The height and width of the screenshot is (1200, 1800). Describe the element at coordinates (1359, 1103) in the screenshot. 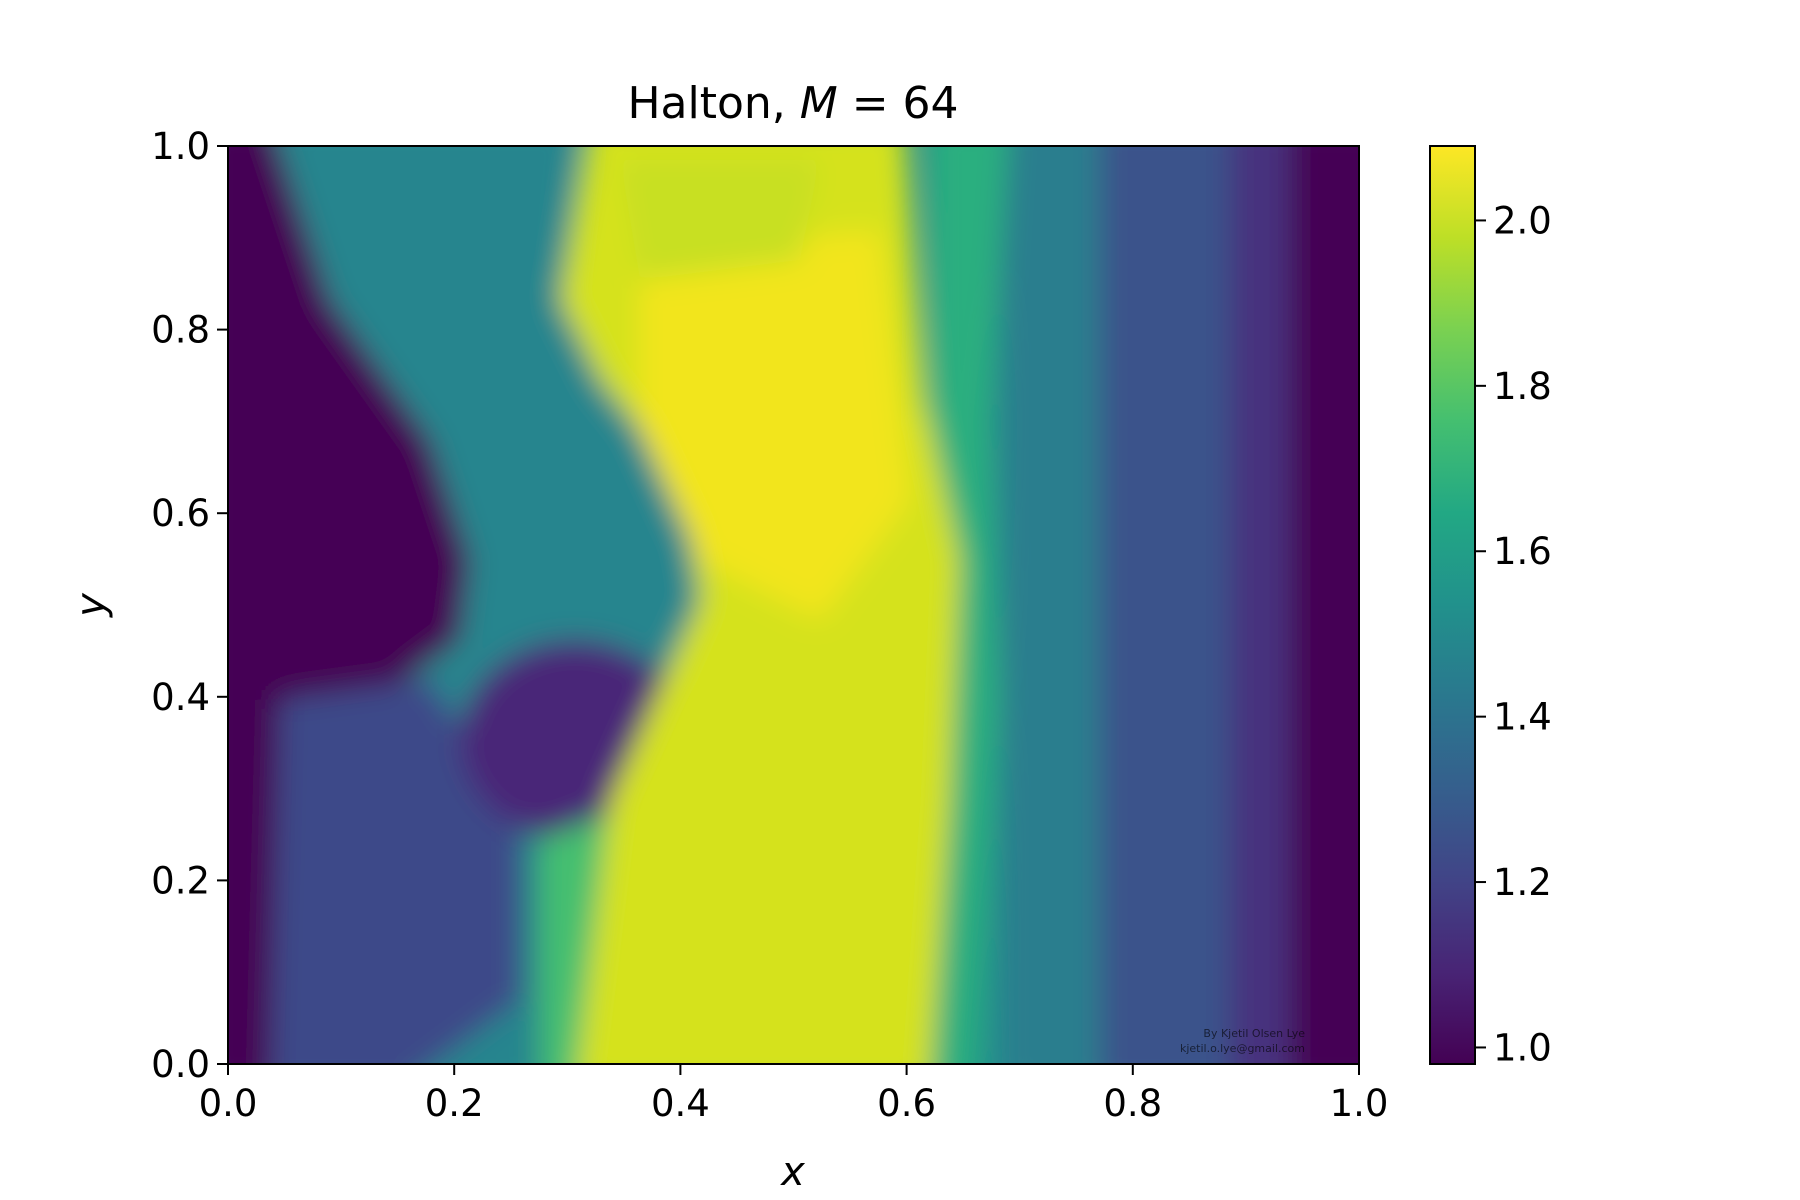

I see `x-tick-label: 1.0` at that location.